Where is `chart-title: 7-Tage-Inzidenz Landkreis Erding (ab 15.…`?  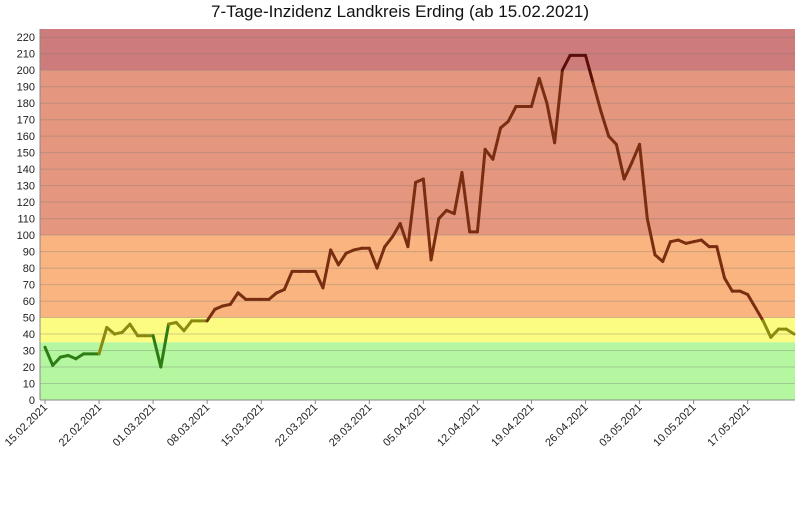 chart-title: 7-Tage-Inzidenz Landkreis Erding (ab 15.… is located at coordinates (400, 11).